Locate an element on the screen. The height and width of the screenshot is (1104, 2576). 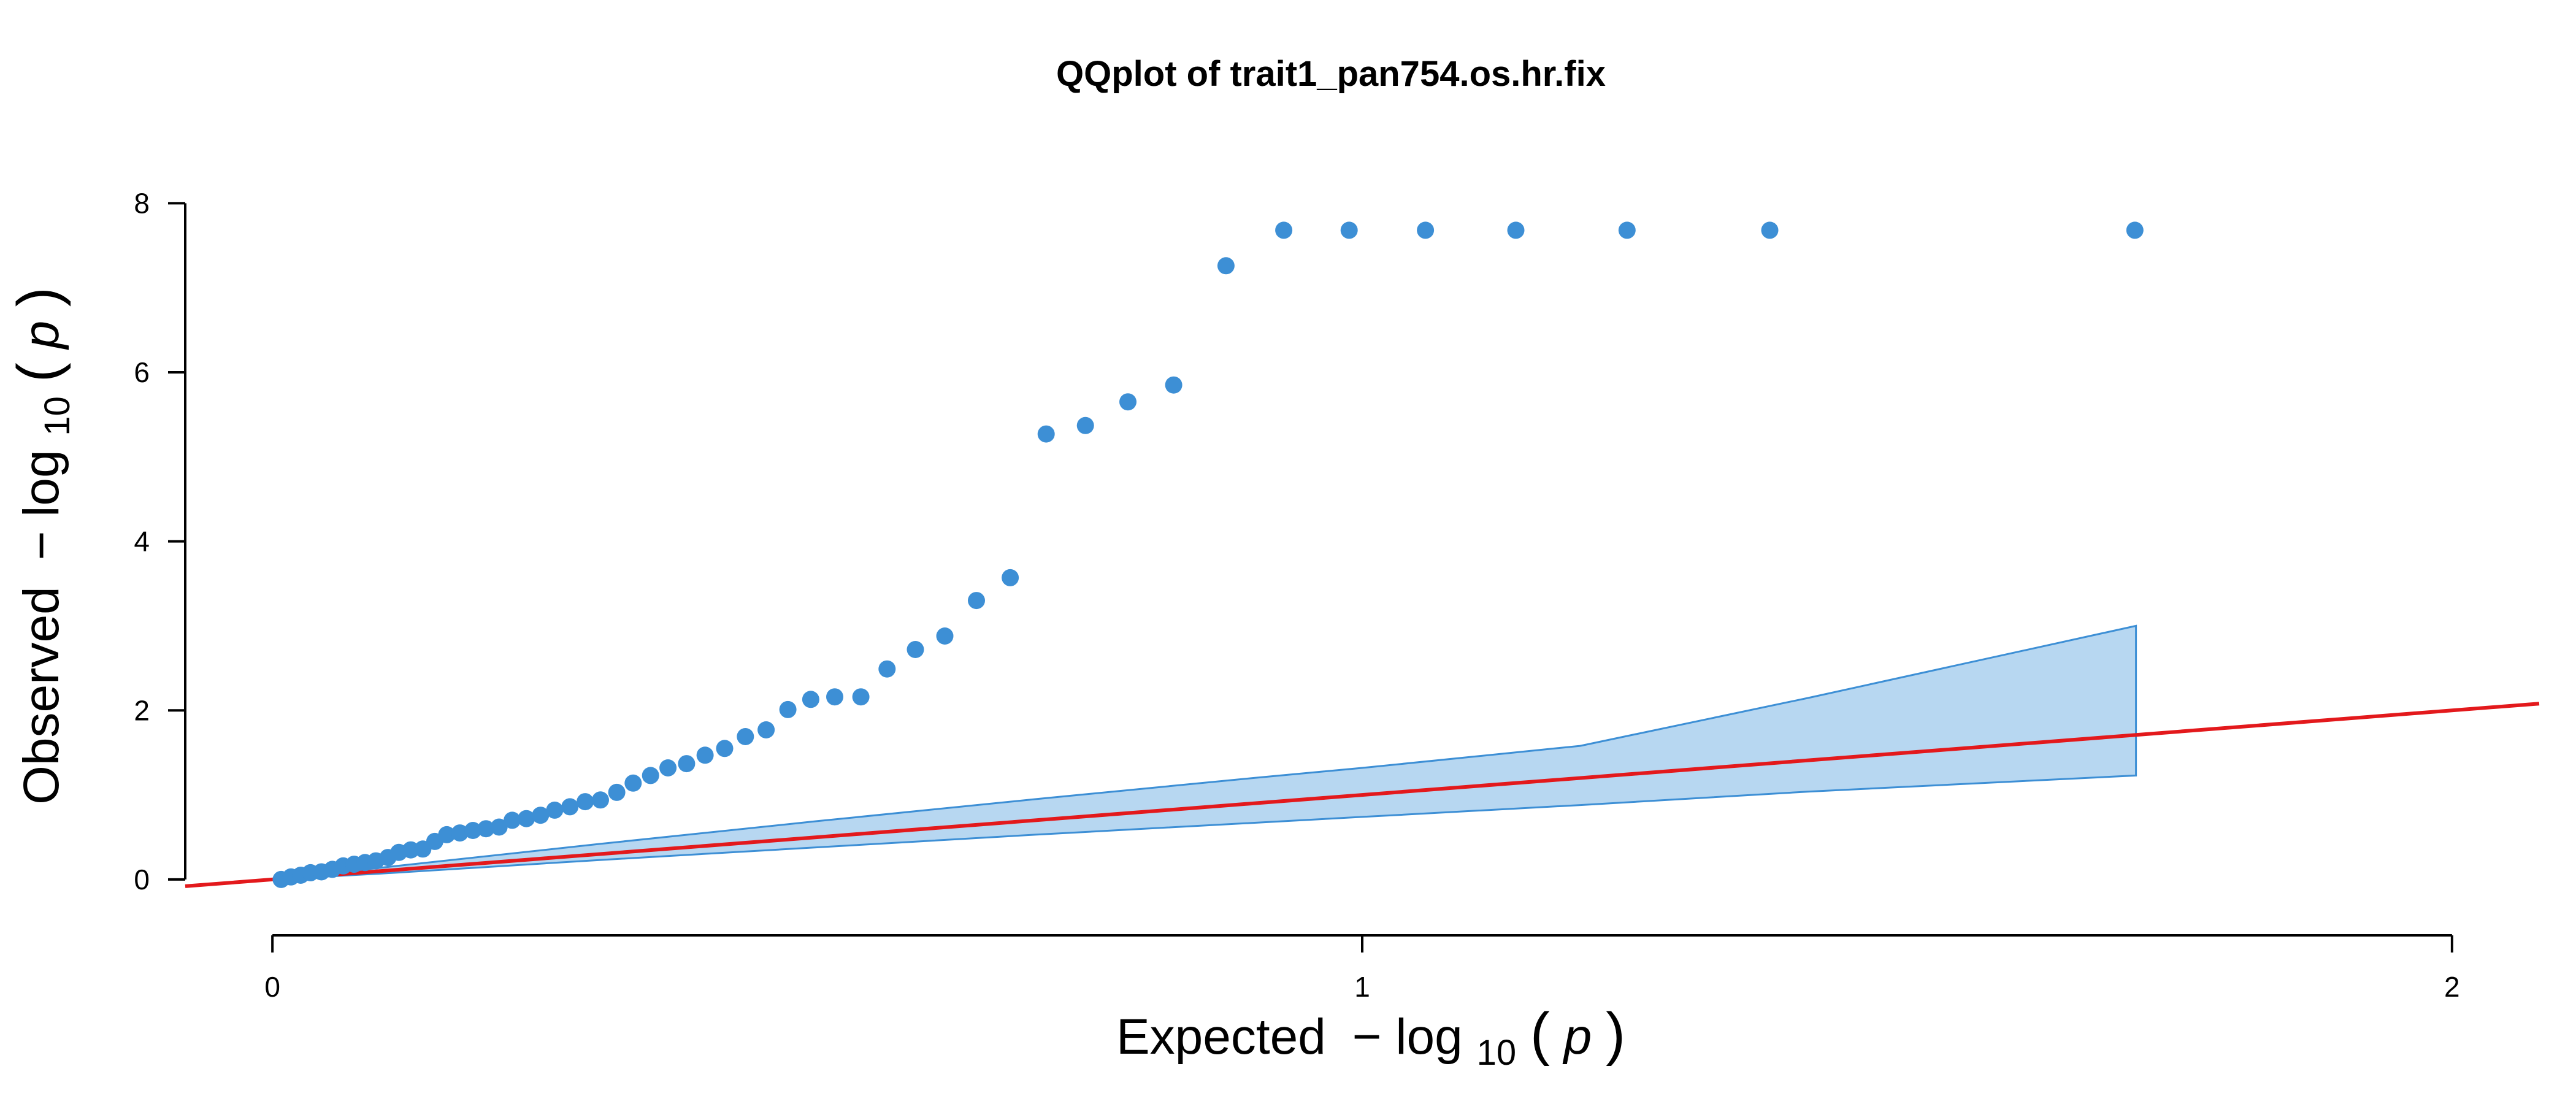
y-tick-label: 2 is located at coordinates (142, 710).